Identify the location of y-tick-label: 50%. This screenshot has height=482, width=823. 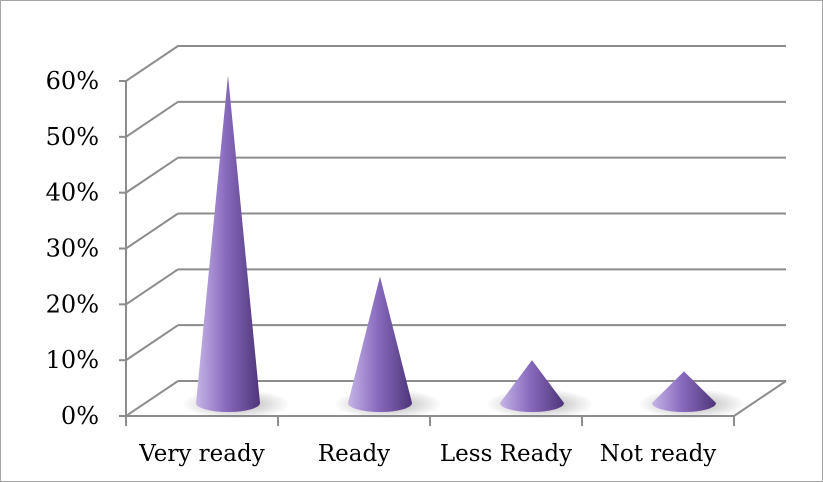
(72, 137).